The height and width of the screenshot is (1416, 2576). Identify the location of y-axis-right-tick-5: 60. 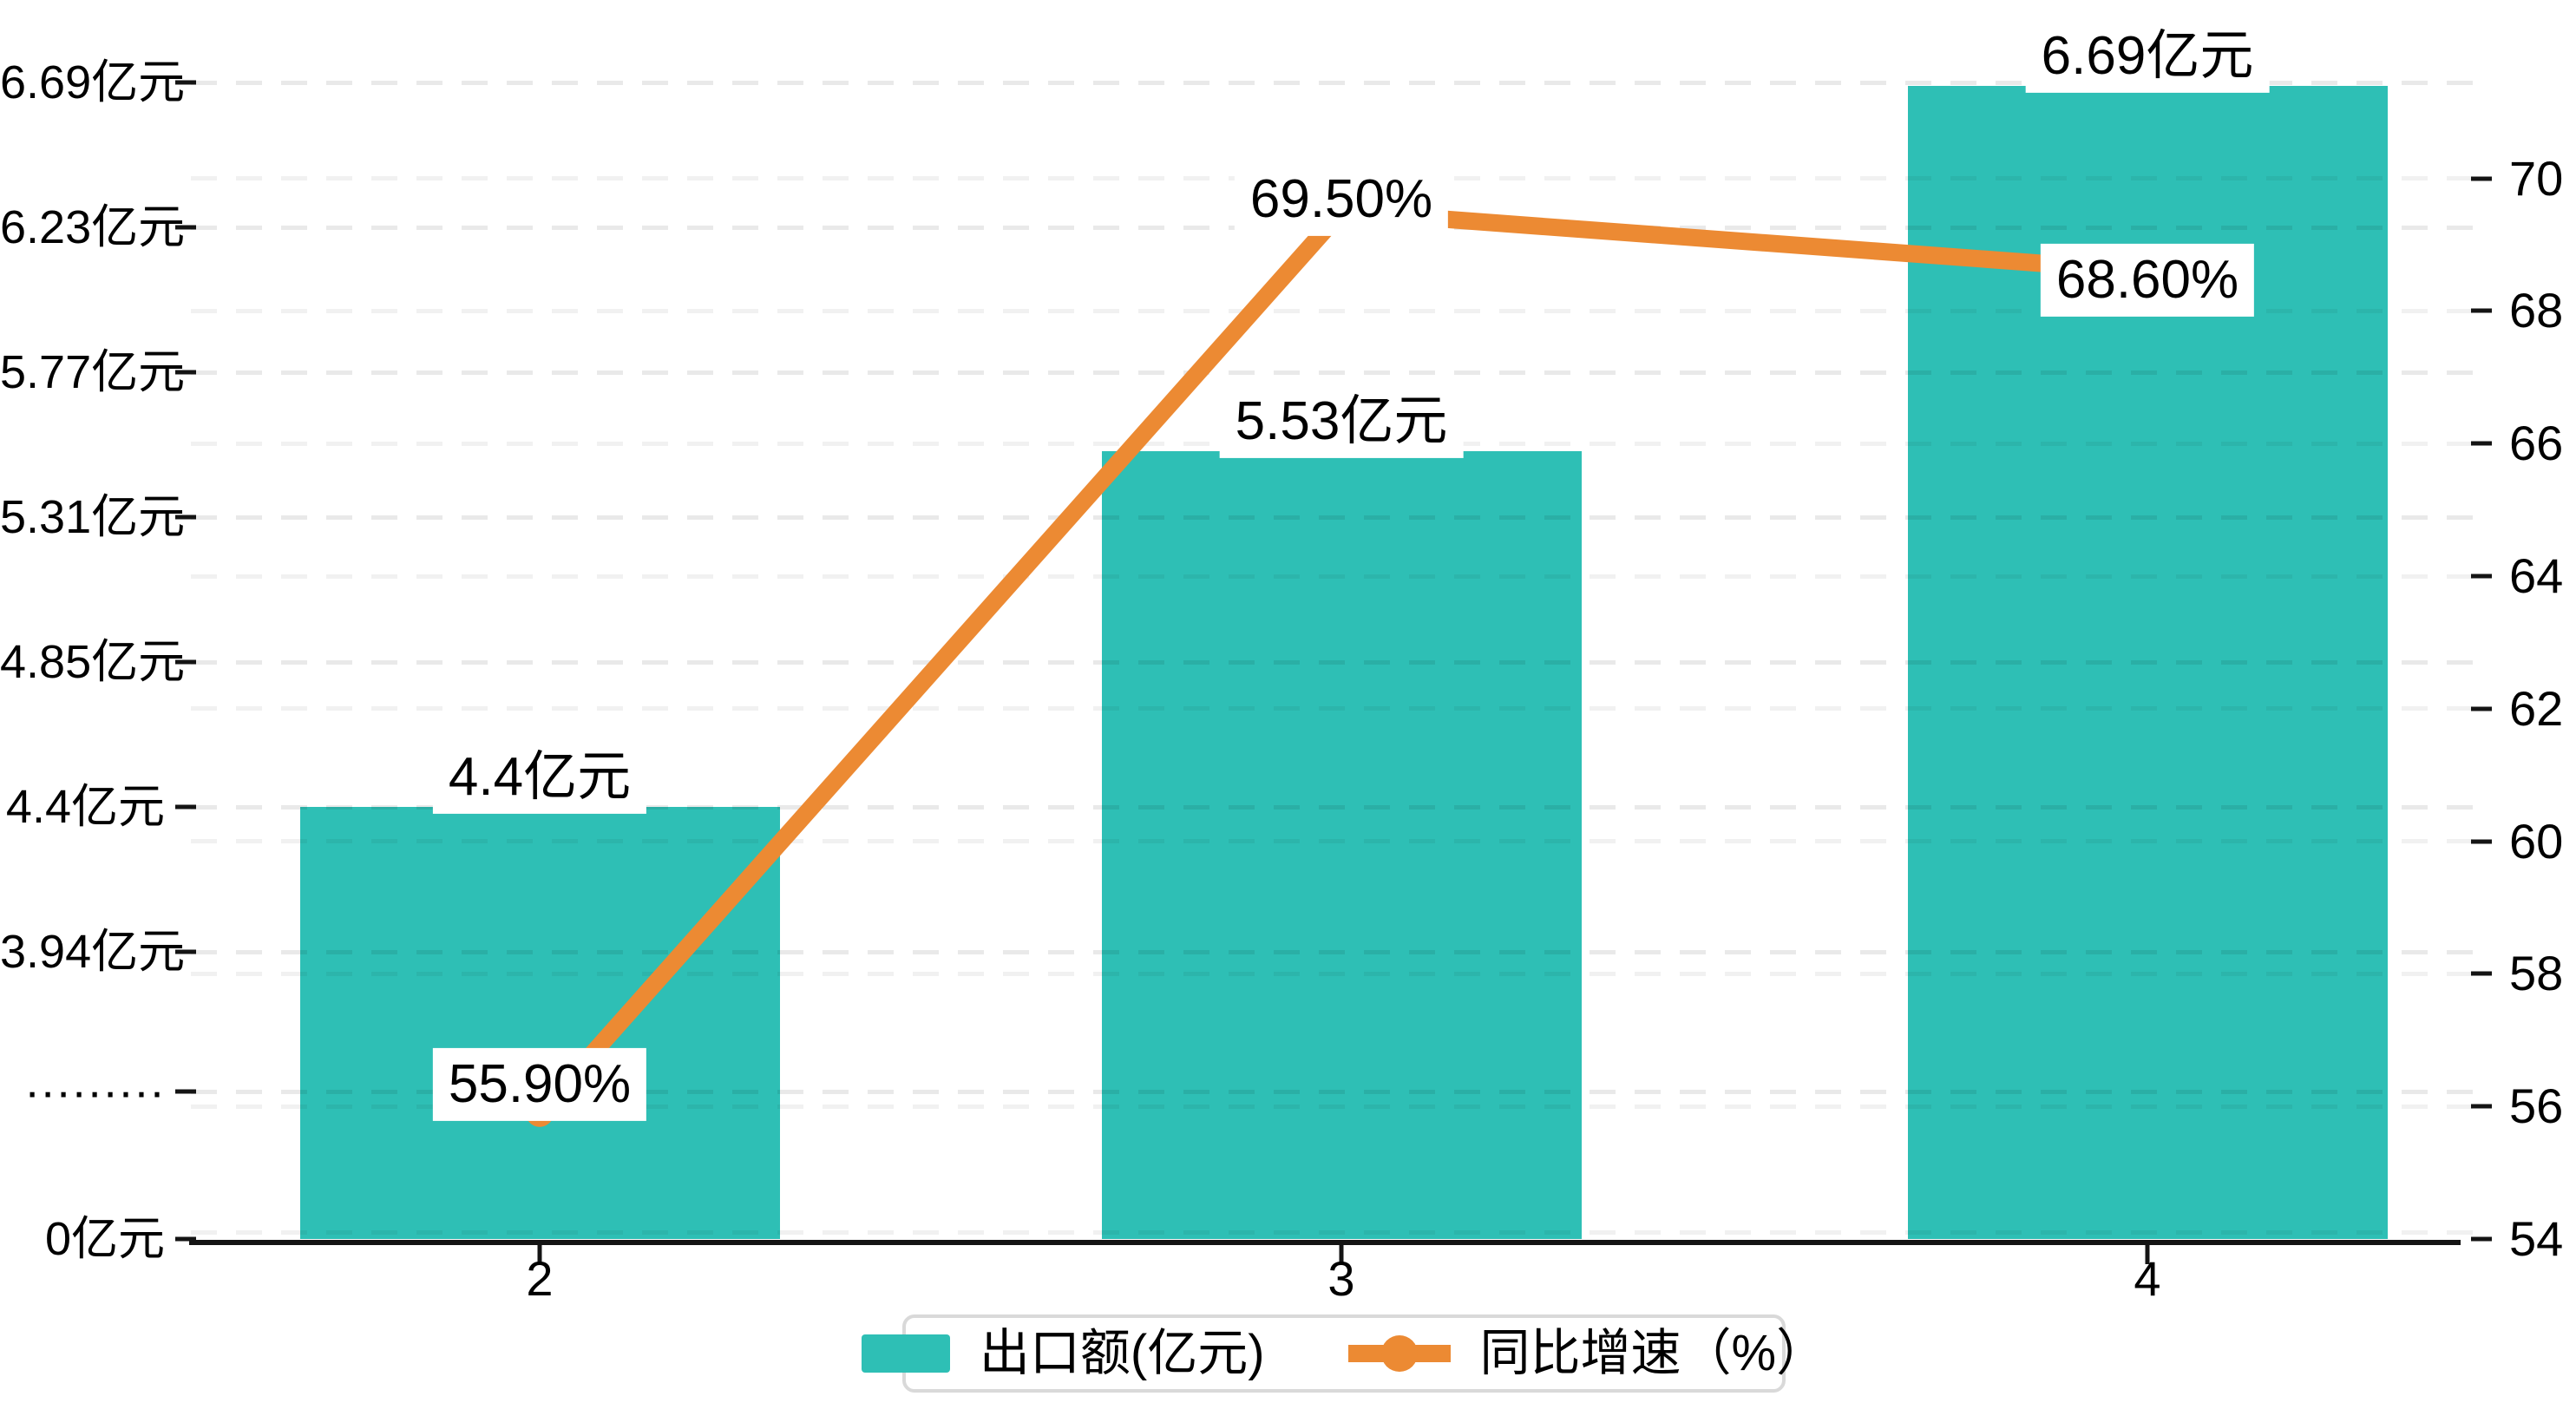
(2536, 841).